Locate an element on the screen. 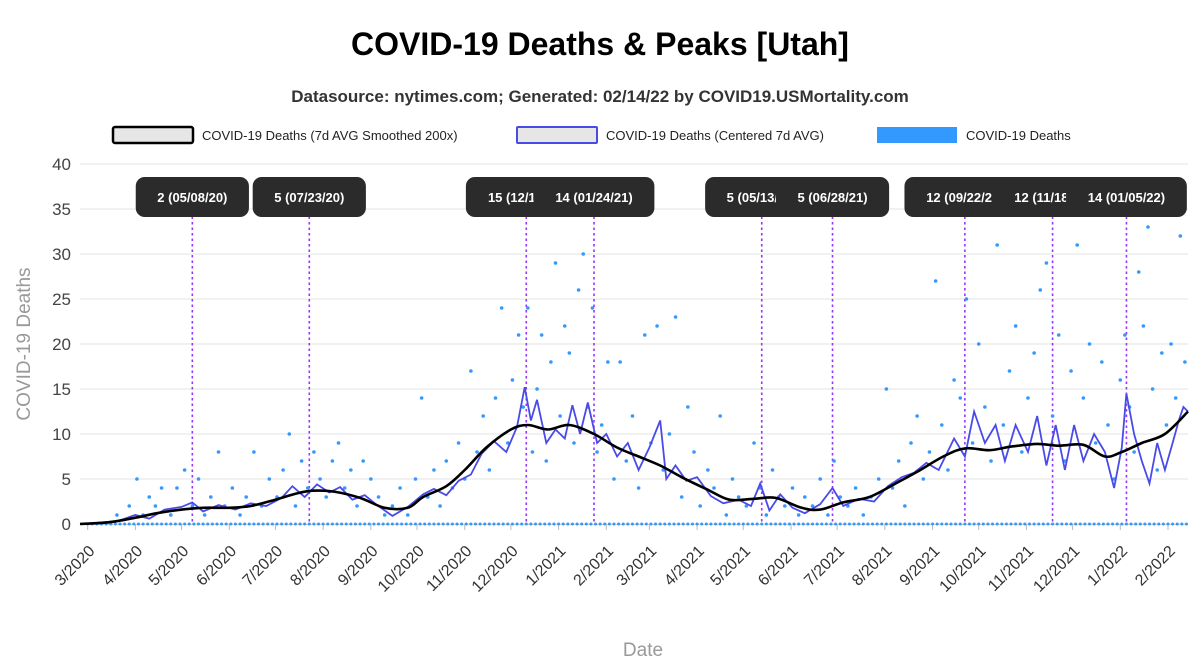  peak-label-box is located at coordinates (1126, 197).